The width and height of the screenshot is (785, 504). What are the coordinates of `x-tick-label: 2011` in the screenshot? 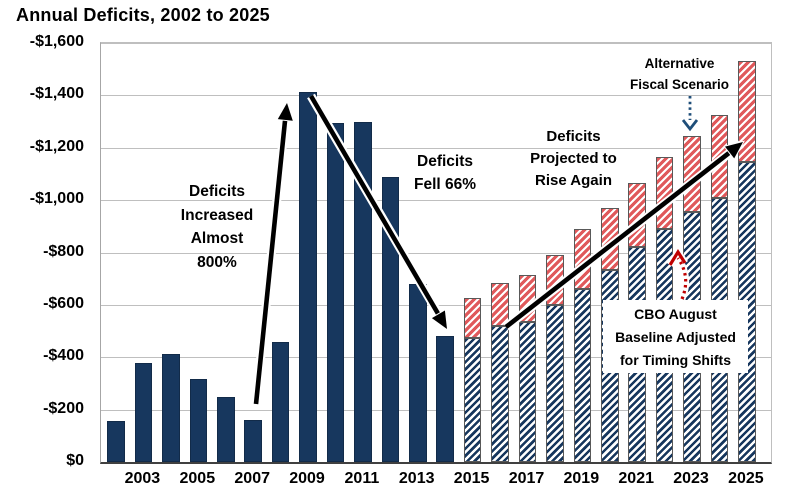 It's located at (362, 478).